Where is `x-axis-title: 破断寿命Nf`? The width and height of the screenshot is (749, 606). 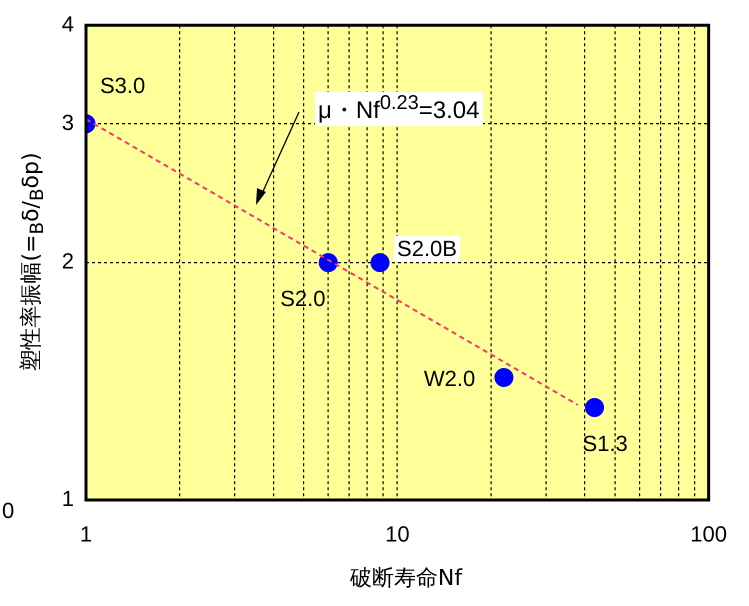
x-axis-title: 破断寿命Nf is located at coordinates (406, 579).